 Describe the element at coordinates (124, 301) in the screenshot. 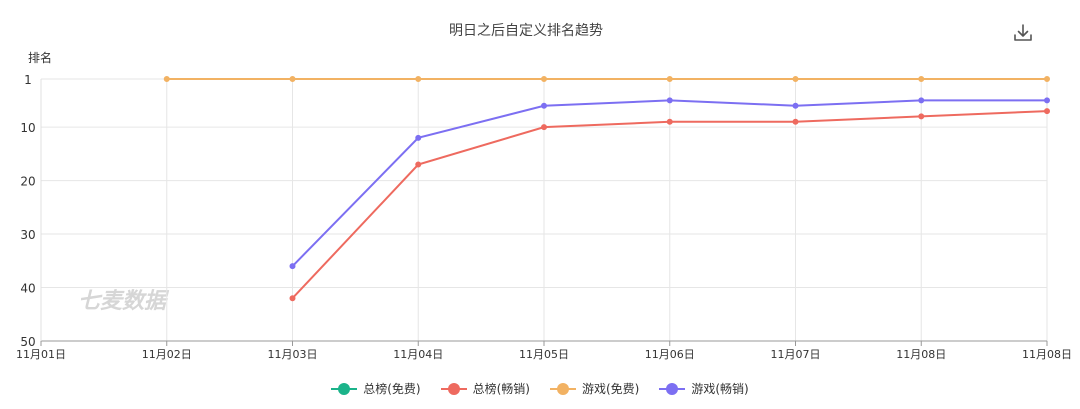

I see `watermark: 七麦数据` at that location.